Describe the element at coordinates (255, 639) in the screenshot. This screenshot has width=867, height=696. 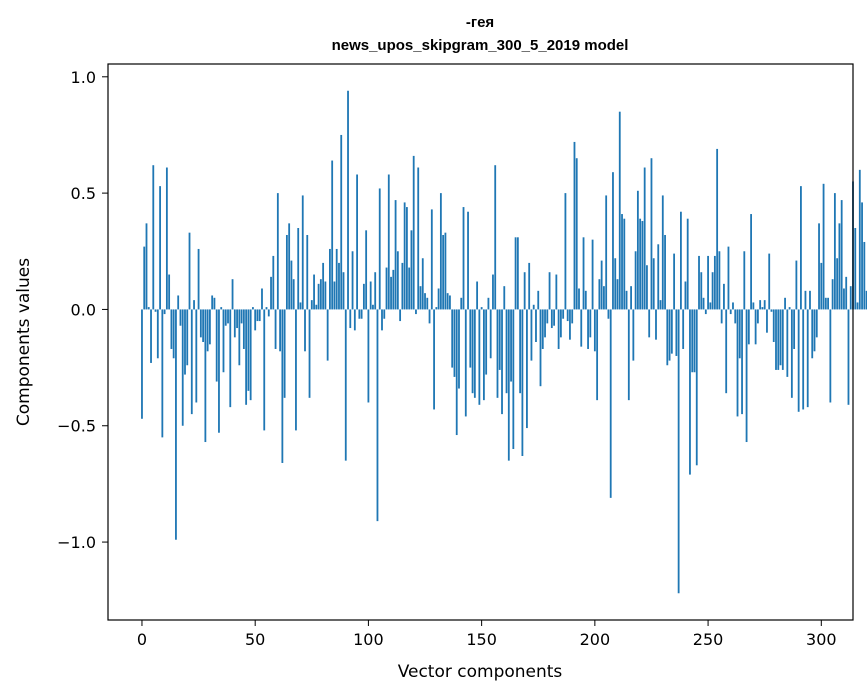
I see `x-tick-label: 50` at that location.